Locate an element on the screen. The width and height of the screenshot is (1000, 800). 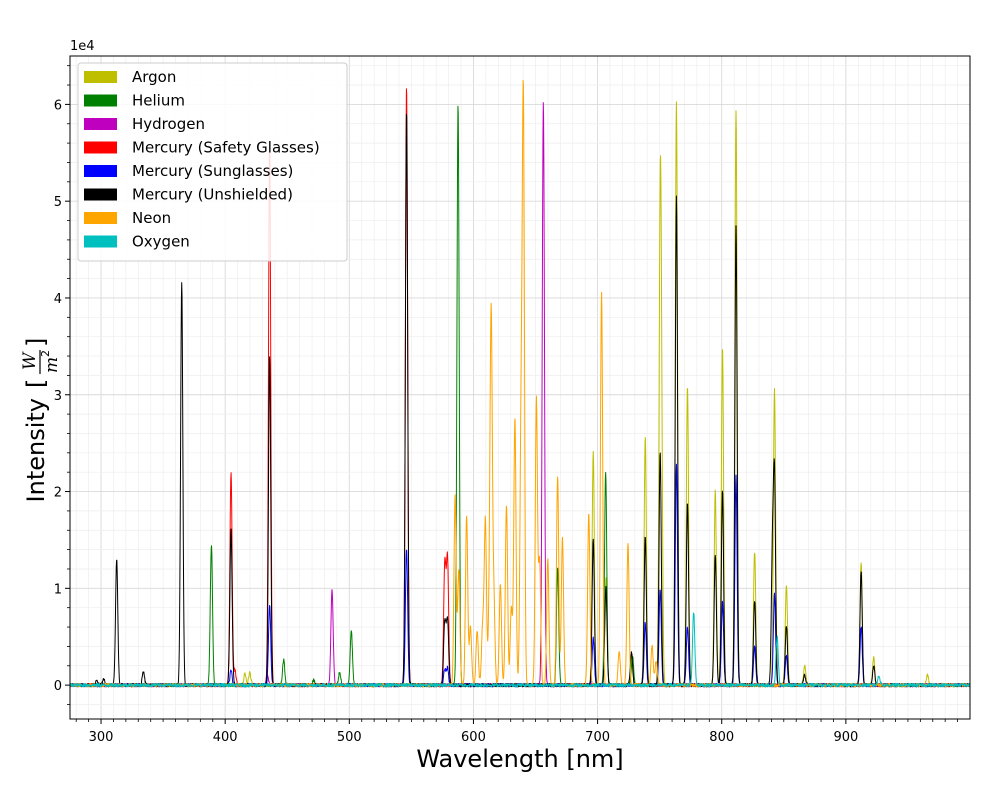
x-tick-label: 500 is located at coordinates (349, 737).